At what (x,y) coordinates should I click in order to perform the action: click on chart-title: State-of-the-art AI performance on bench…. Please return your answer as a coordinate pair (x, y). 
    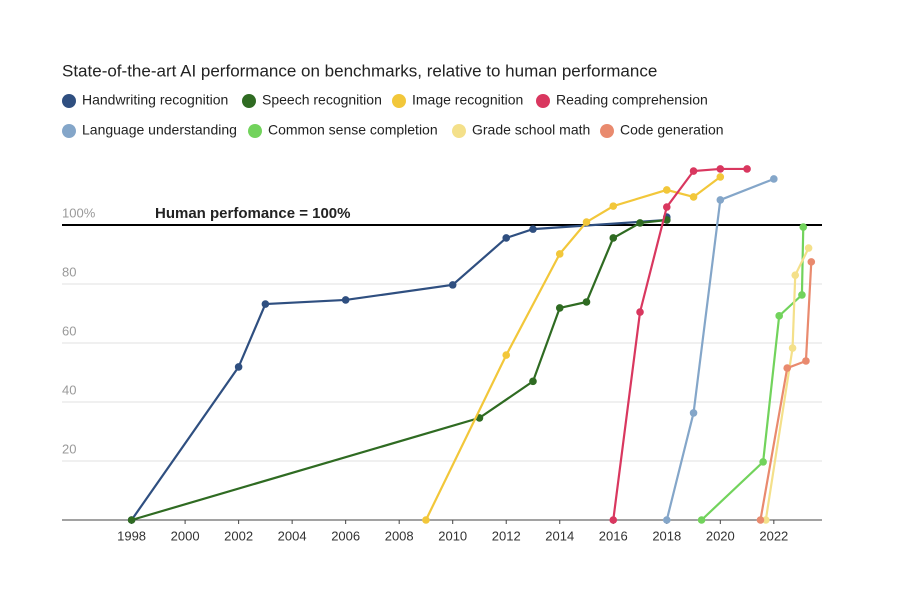
    Looking at the image, I should click on (359, 70).